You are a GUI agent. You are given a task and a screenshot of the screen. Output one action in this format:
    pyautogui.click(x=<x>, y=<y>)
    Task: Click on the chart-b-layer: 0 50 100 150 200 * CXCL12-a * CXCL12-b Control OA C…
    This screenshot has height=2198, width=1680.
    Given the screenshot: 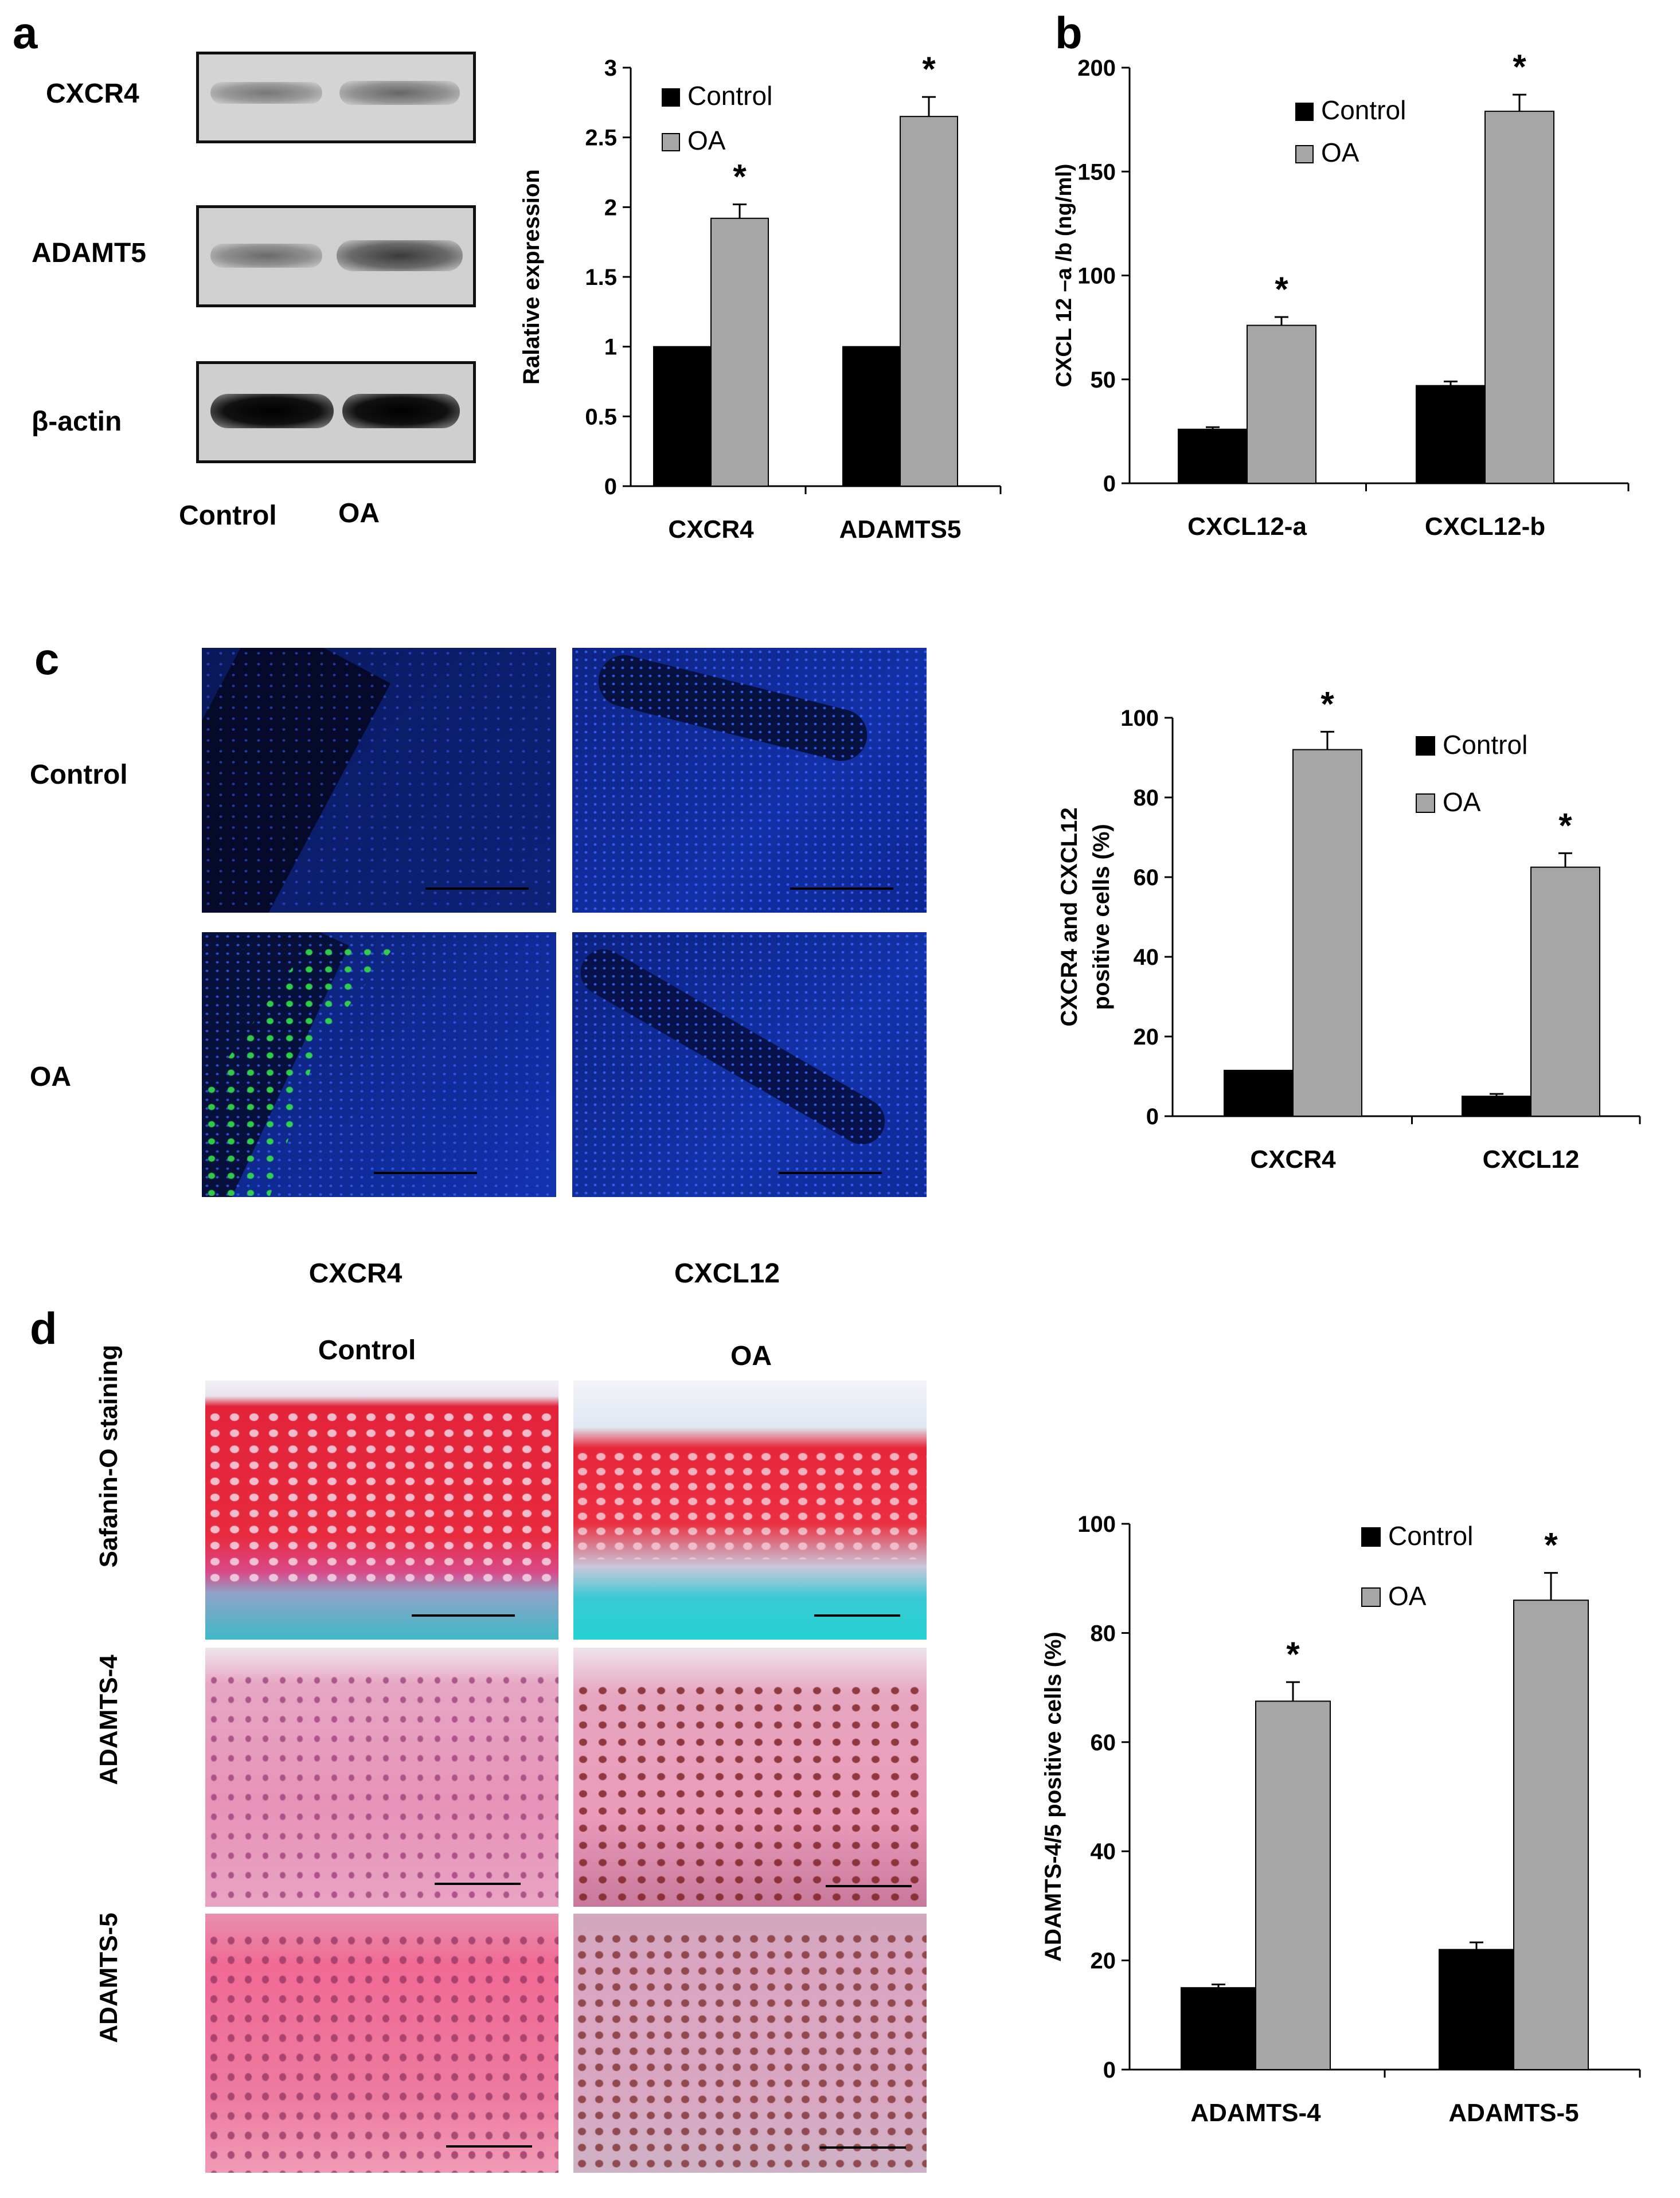 What is the action you would take?
    pyautogui.click(x=1341, y=294)
    